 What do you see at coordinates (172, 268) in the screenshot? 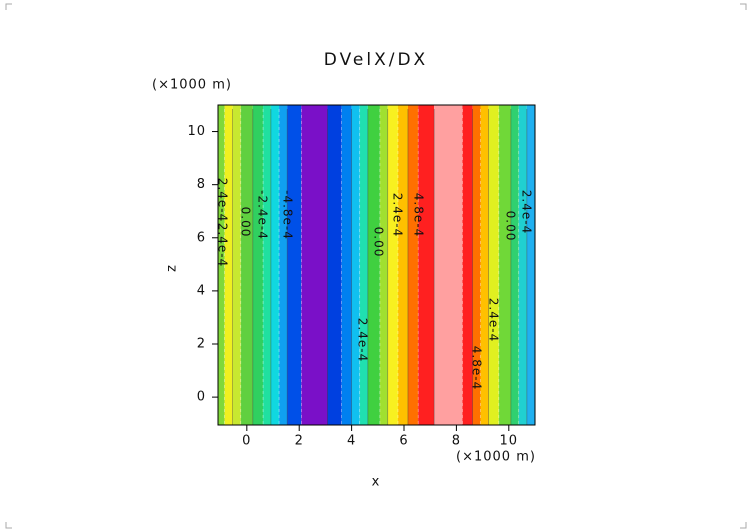
I see `y-axis-label: z` at bounding box center [172, 268].